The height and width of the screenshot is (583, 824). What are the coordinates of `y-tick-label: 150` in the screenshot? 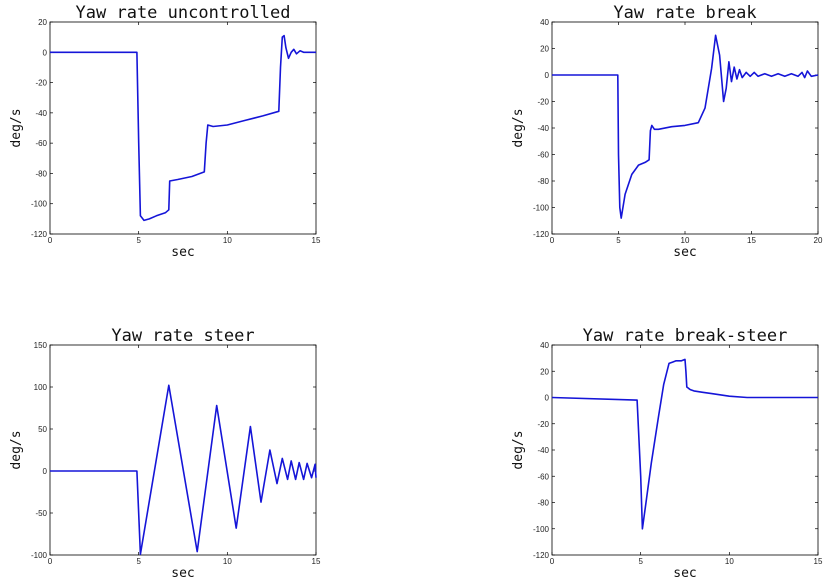 It's located at (41, 345).